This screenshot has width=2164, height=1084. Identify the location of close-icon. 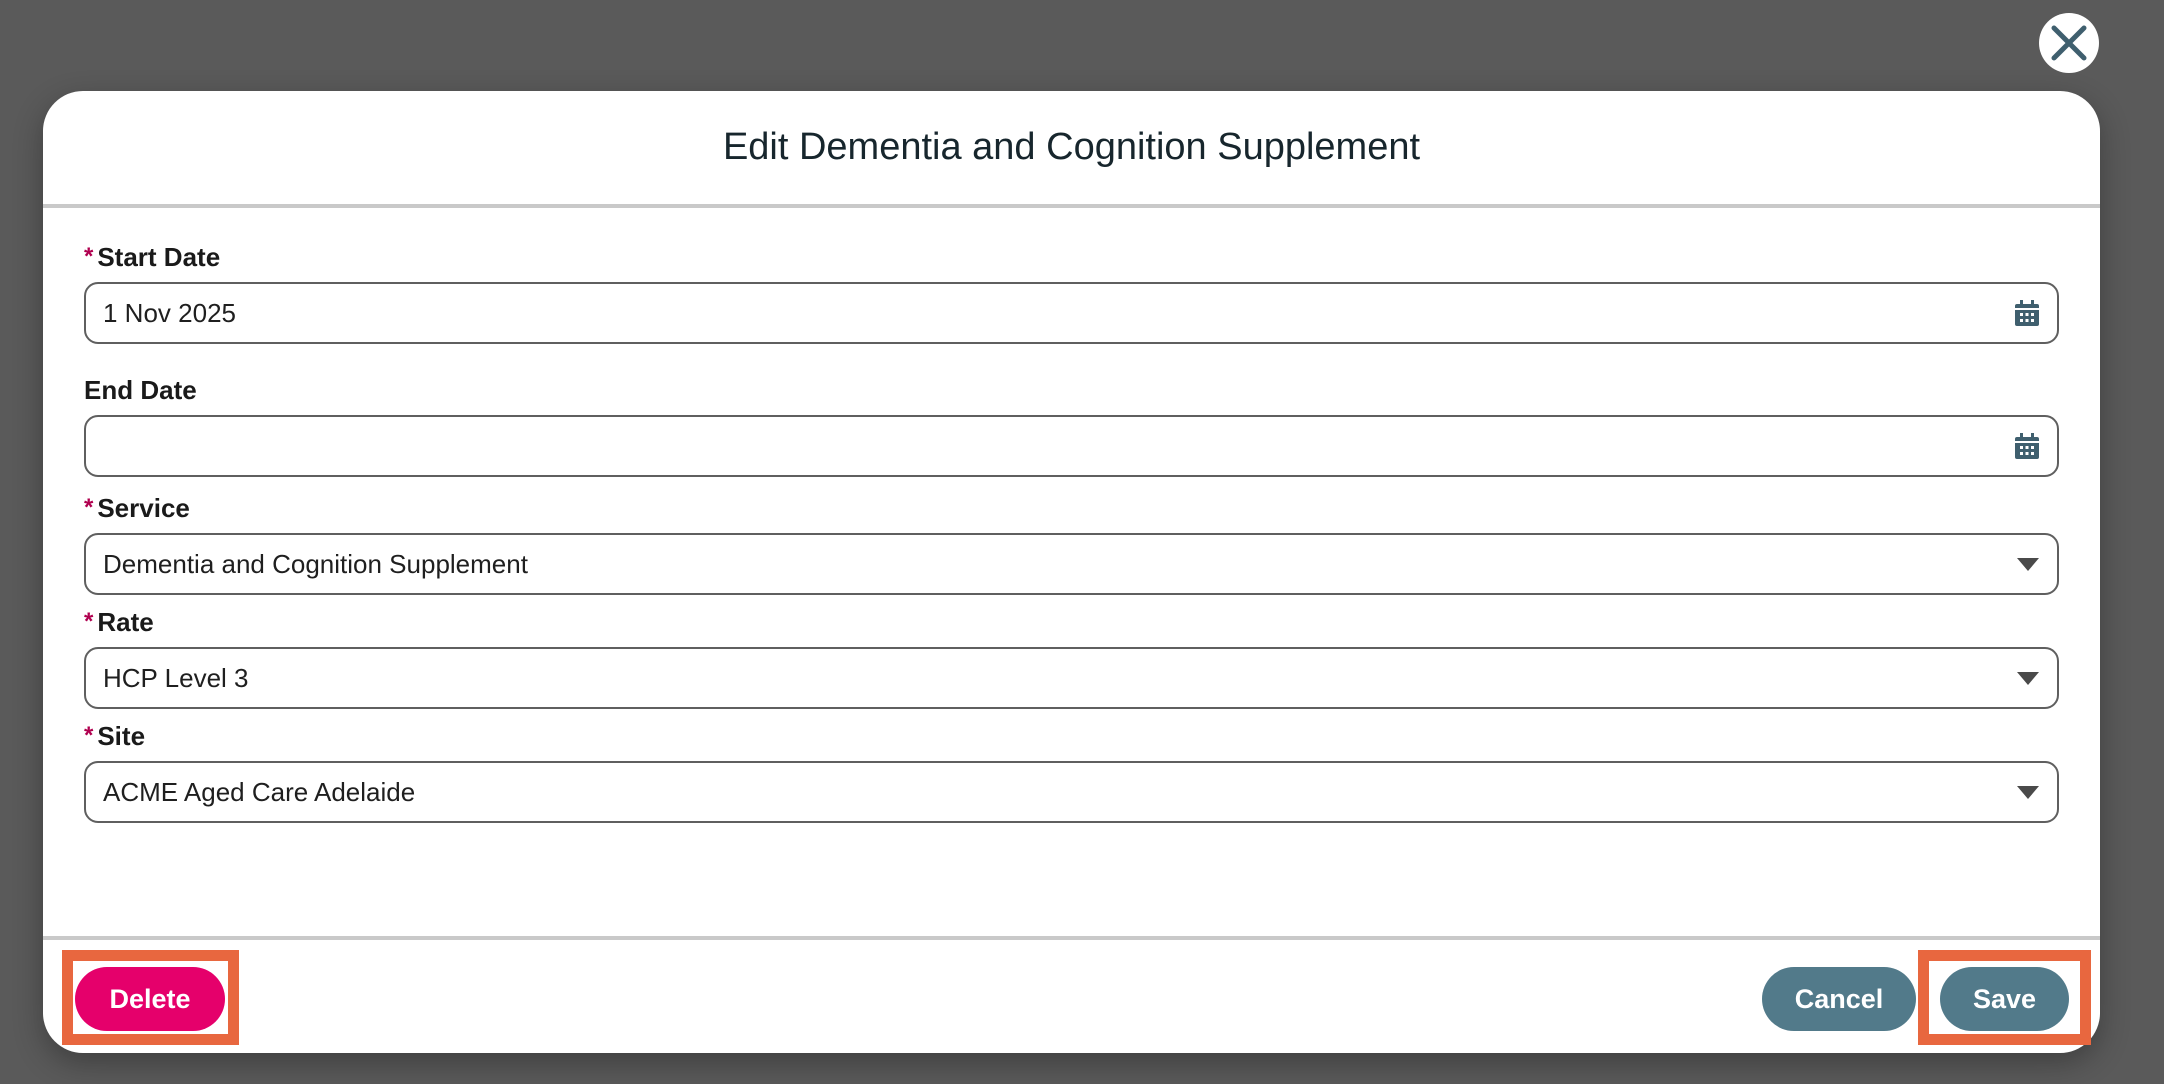
(2069, 43).